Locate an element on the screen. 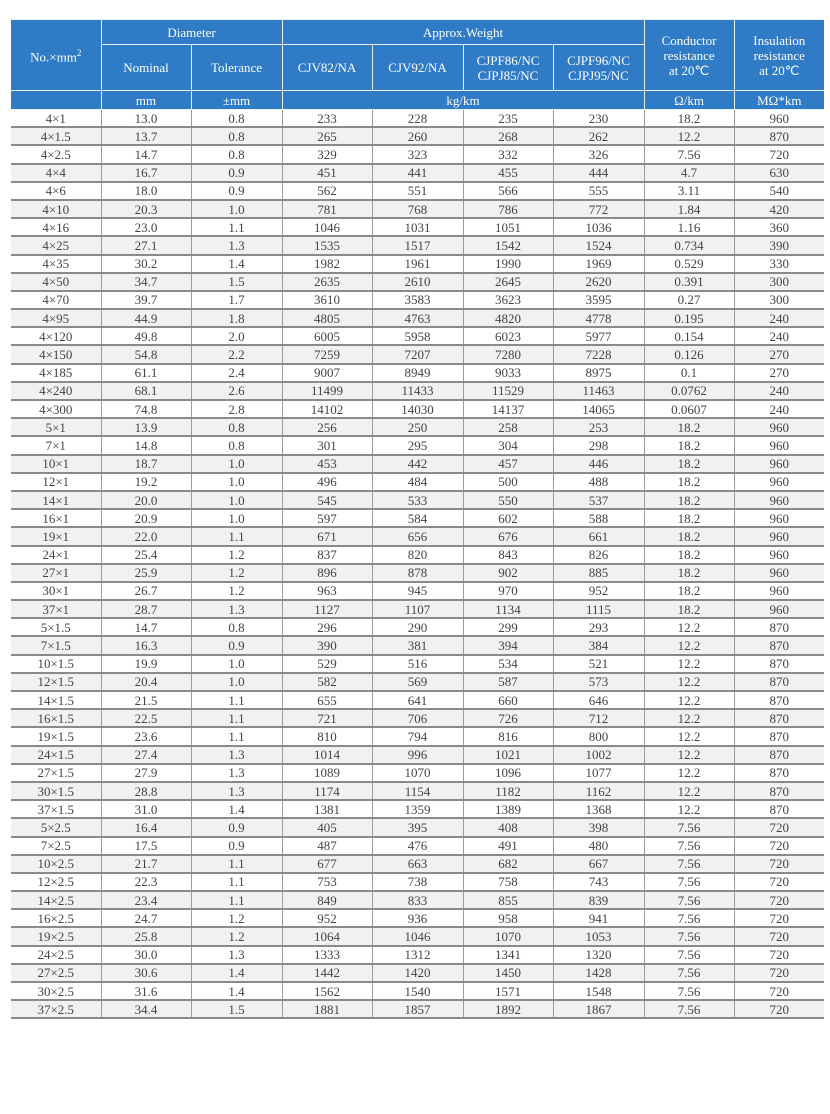  cell-size: 7×2.5 is located at coordinates (56, 846).